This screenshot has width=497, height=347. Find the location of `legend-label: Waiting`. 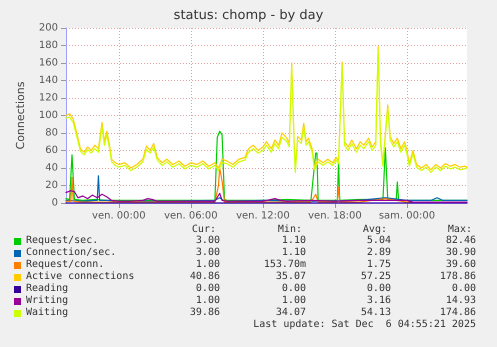

legend-label: Waiting is located at coordinates (47, 313).